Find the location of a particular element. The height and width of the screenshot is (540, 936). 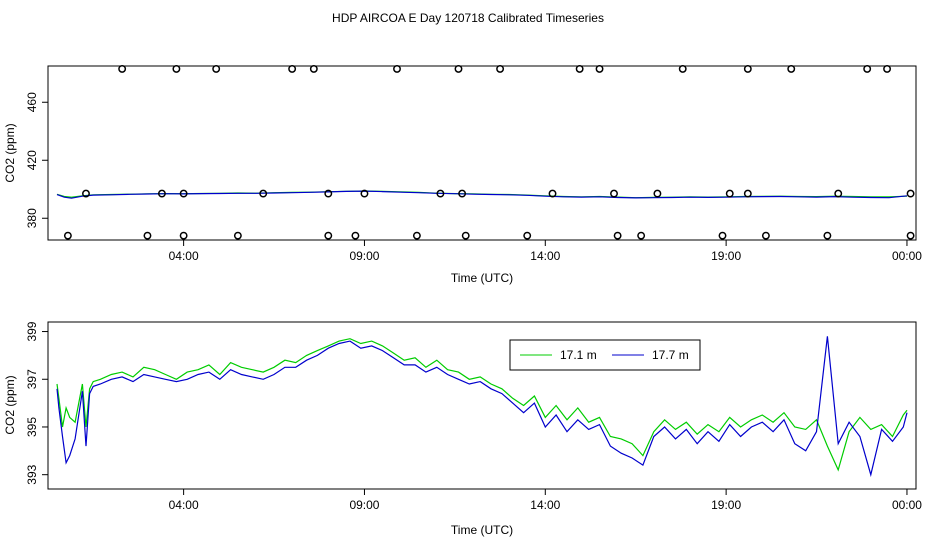

top-x-tick-label: 19:00 is located at coordinates (726, 256).